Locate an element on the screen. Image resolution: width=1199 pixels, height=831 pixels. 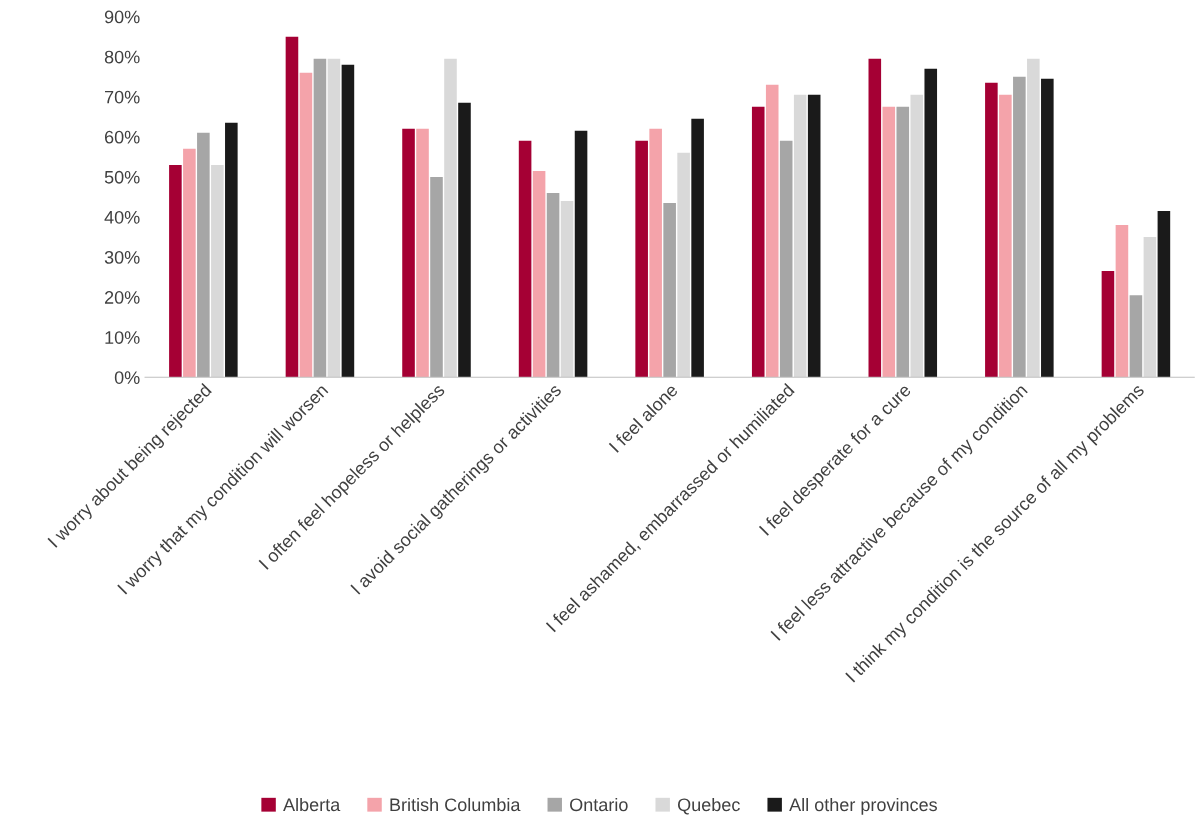
y-tick-label: 50% is located at coordinates (122, 177).